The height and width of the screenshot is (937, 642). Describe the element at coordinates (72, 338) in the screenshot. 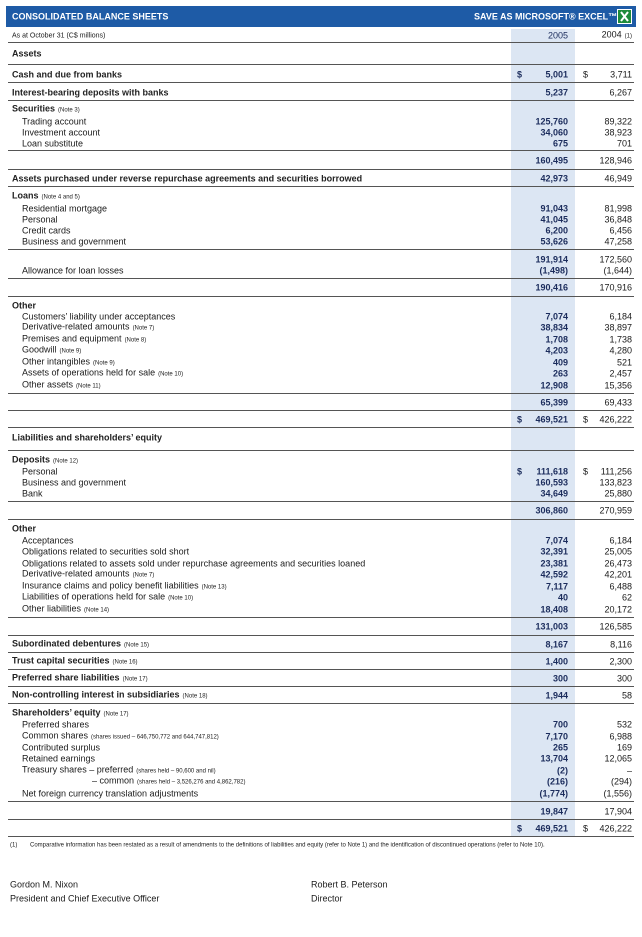

I see `row-label-text: Premises and equipment` at that location.